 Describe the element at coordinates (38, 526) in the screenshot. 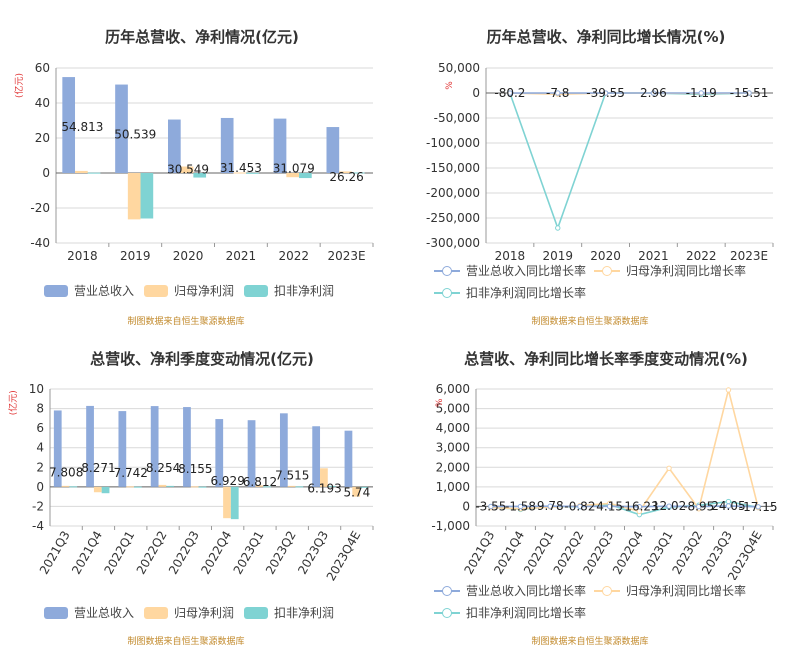

I see `y-tick-label: -4` at that location.